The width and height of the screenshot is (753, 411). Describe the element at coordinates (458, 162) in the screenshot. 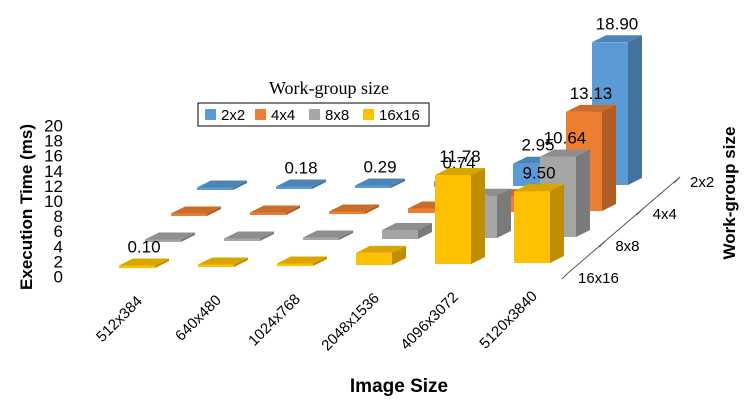

I see `data-label: 0.74` at that location.